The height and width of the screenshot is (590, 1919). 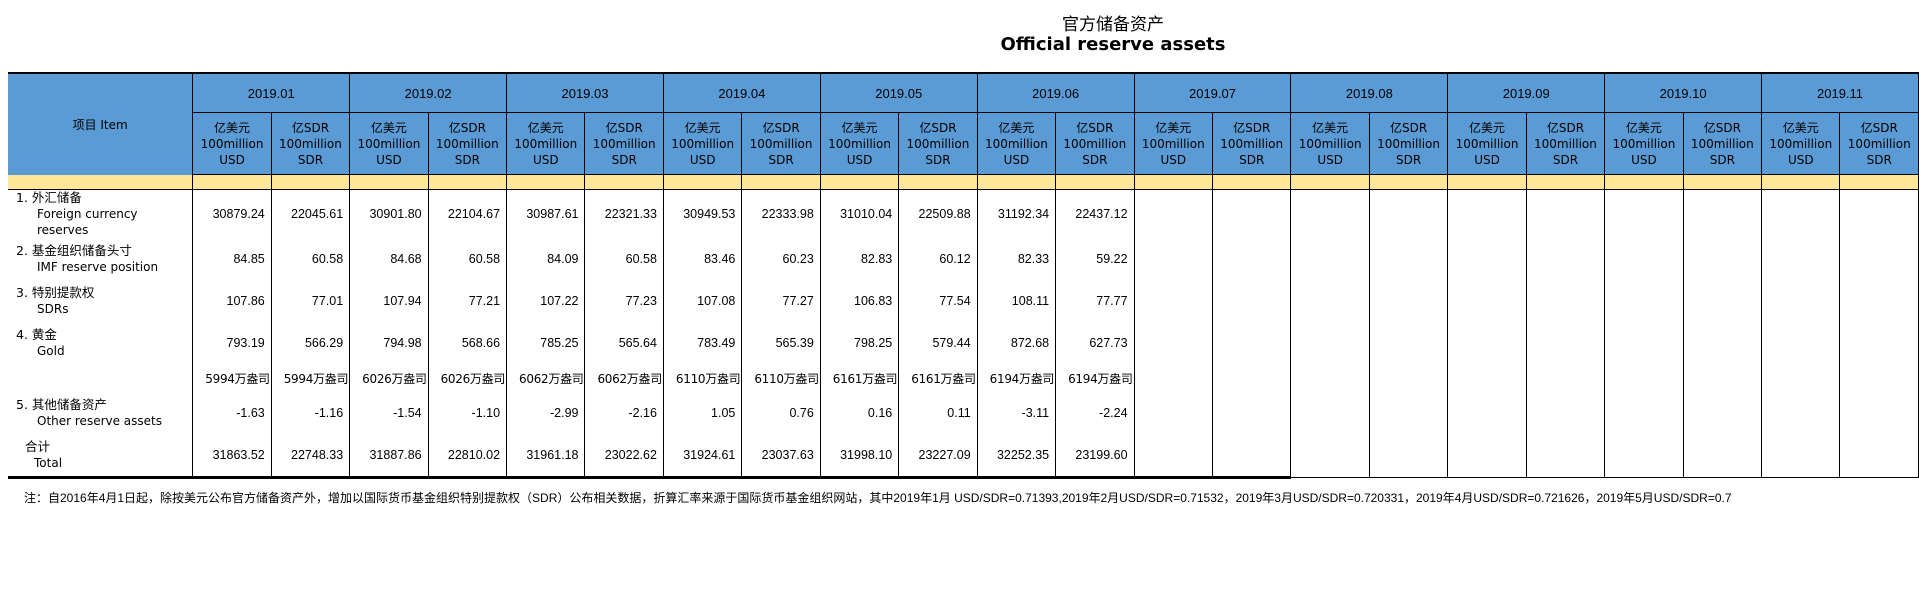 I want to click on row-label-cn: 3. 特别提款权, so click(x=55, y=292).